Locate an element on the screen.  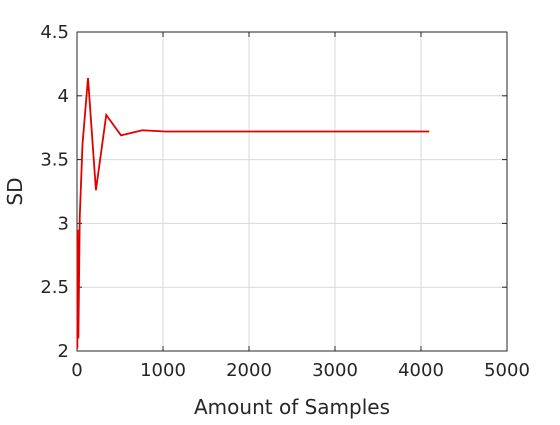
y-tick-label: 4 is located at coordinates (63, 96).